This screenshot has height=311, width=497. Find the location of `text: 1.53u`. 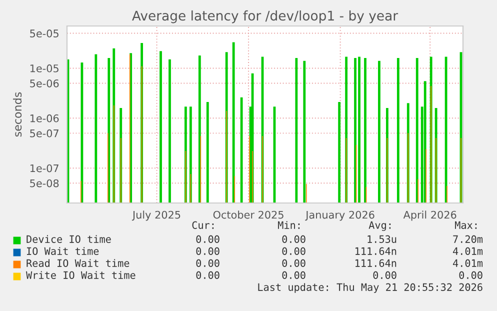

text: 1.53u is located at coordinates (382, 239).